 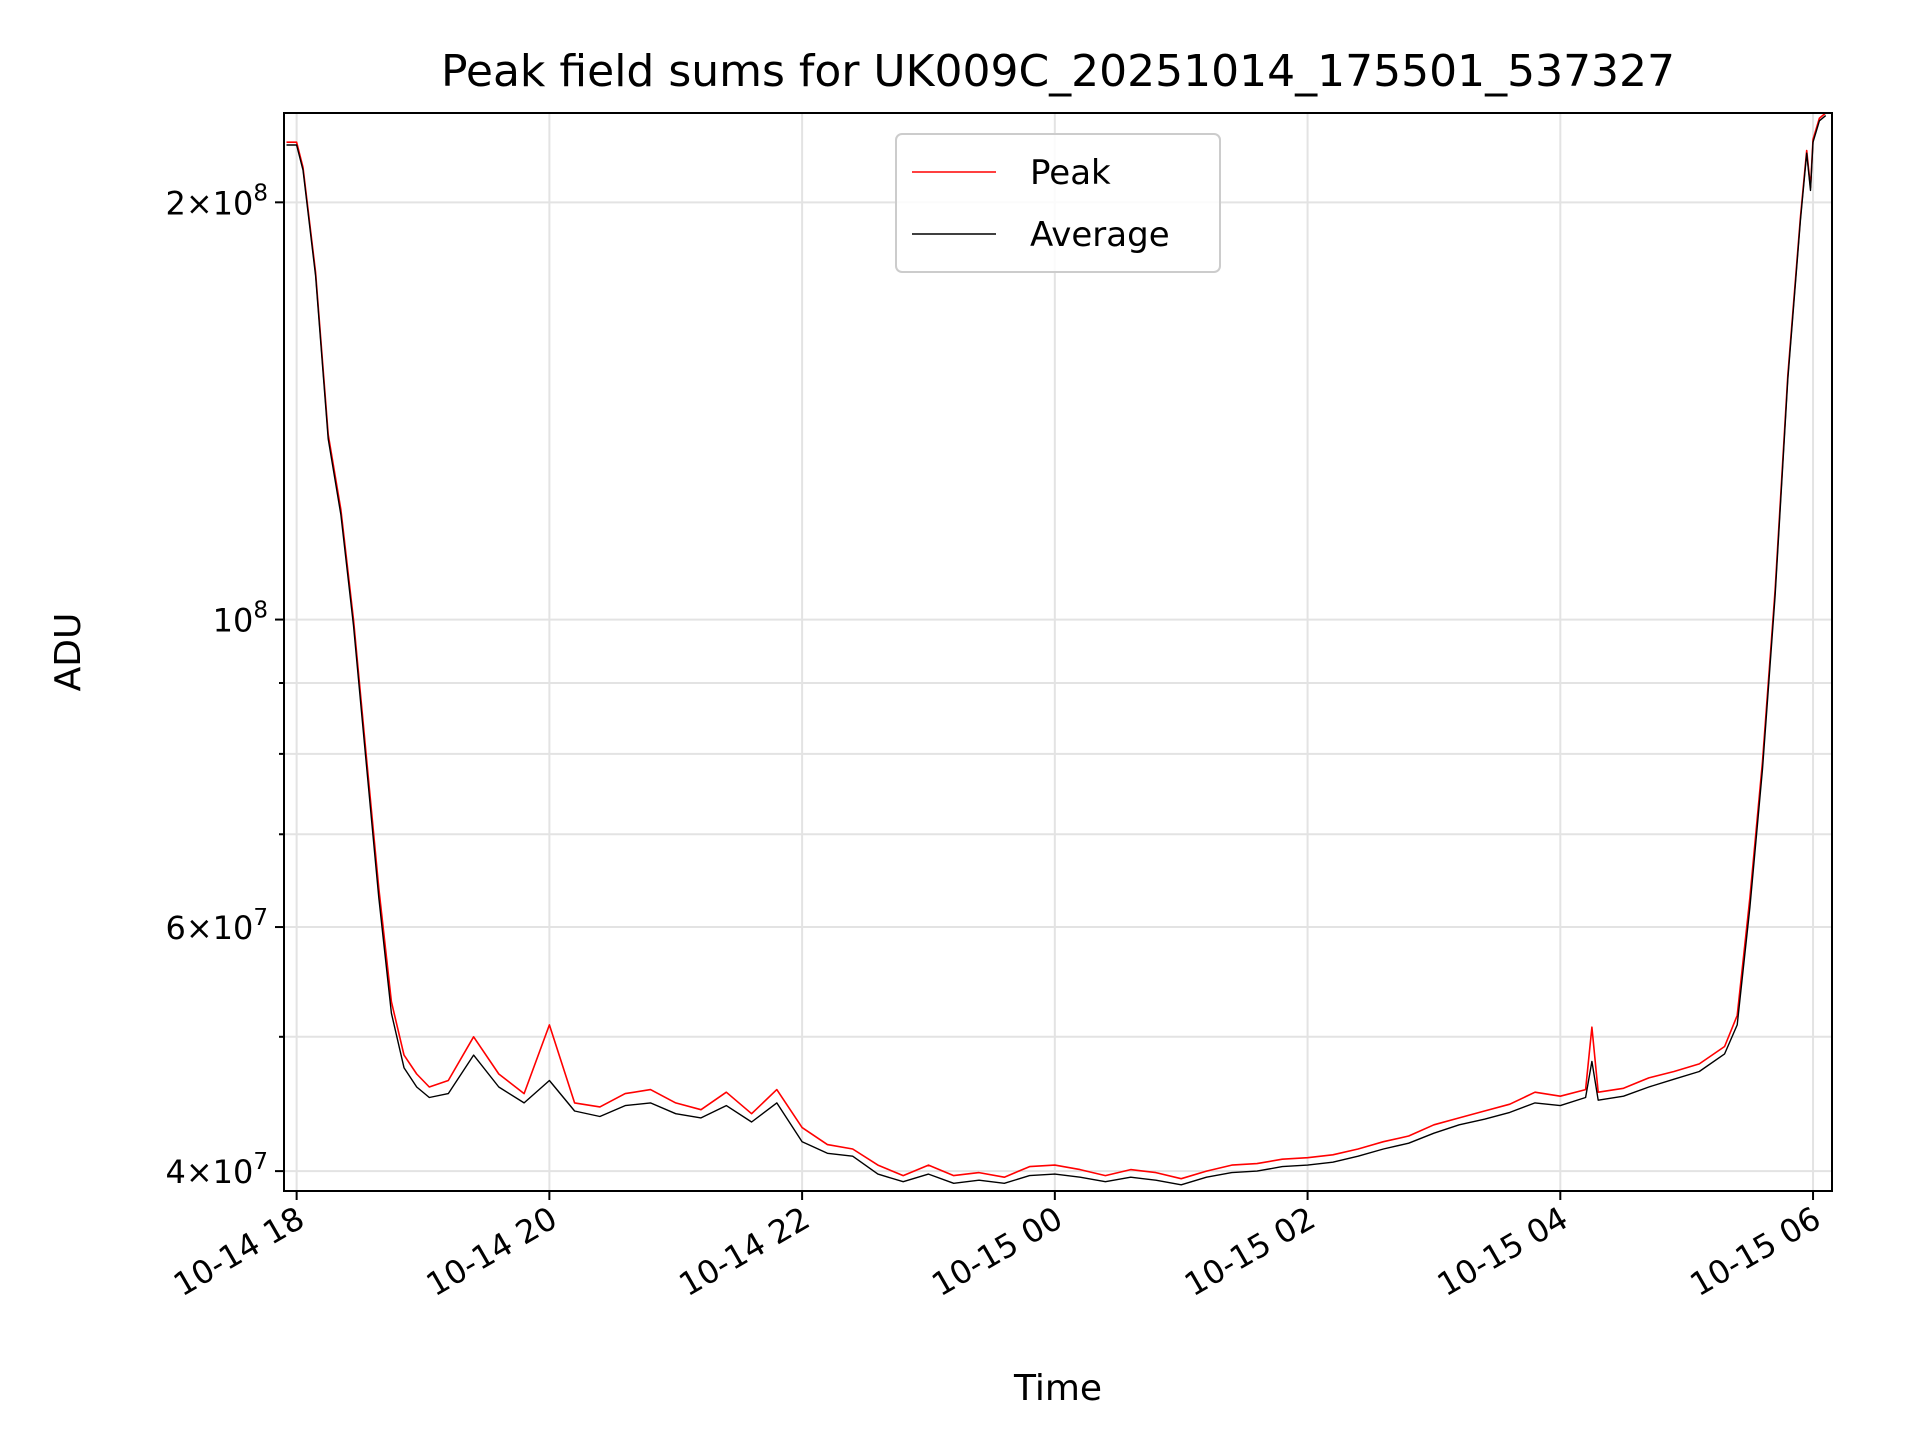 I want to click on y-tick-label: 6×107, so click(x=216, y=926).